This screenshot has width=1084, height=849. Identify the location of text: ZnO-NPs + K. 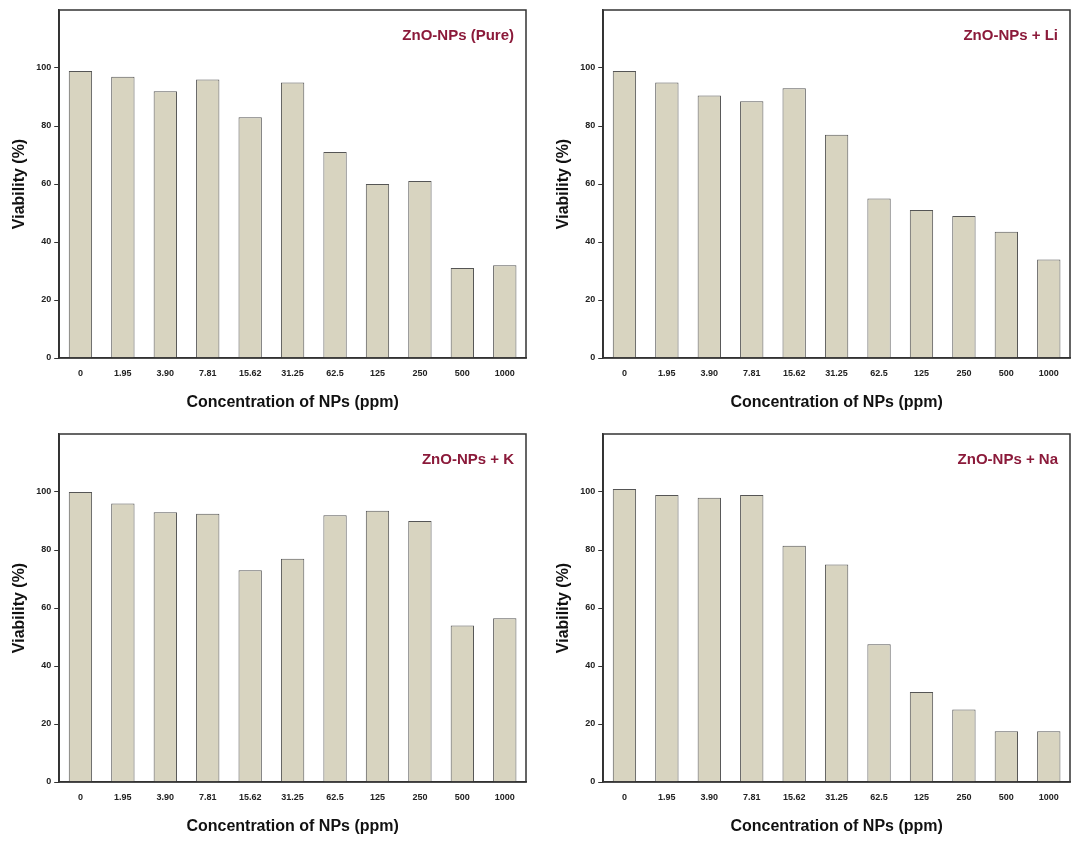
(468, 458).